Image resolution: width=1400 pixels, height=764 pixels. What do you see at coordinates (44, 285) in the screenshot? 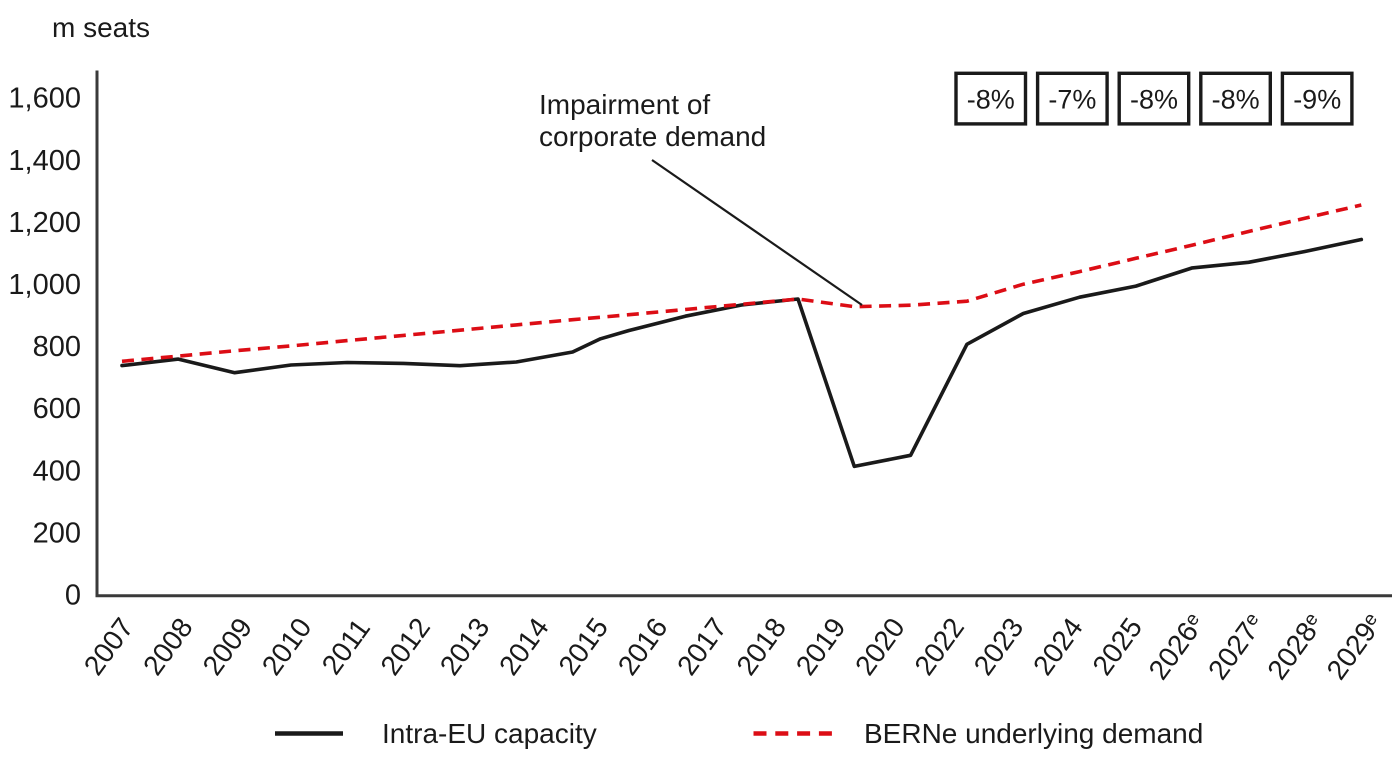
I see `svg-text: 1,000` at bounding box center [44, 285].